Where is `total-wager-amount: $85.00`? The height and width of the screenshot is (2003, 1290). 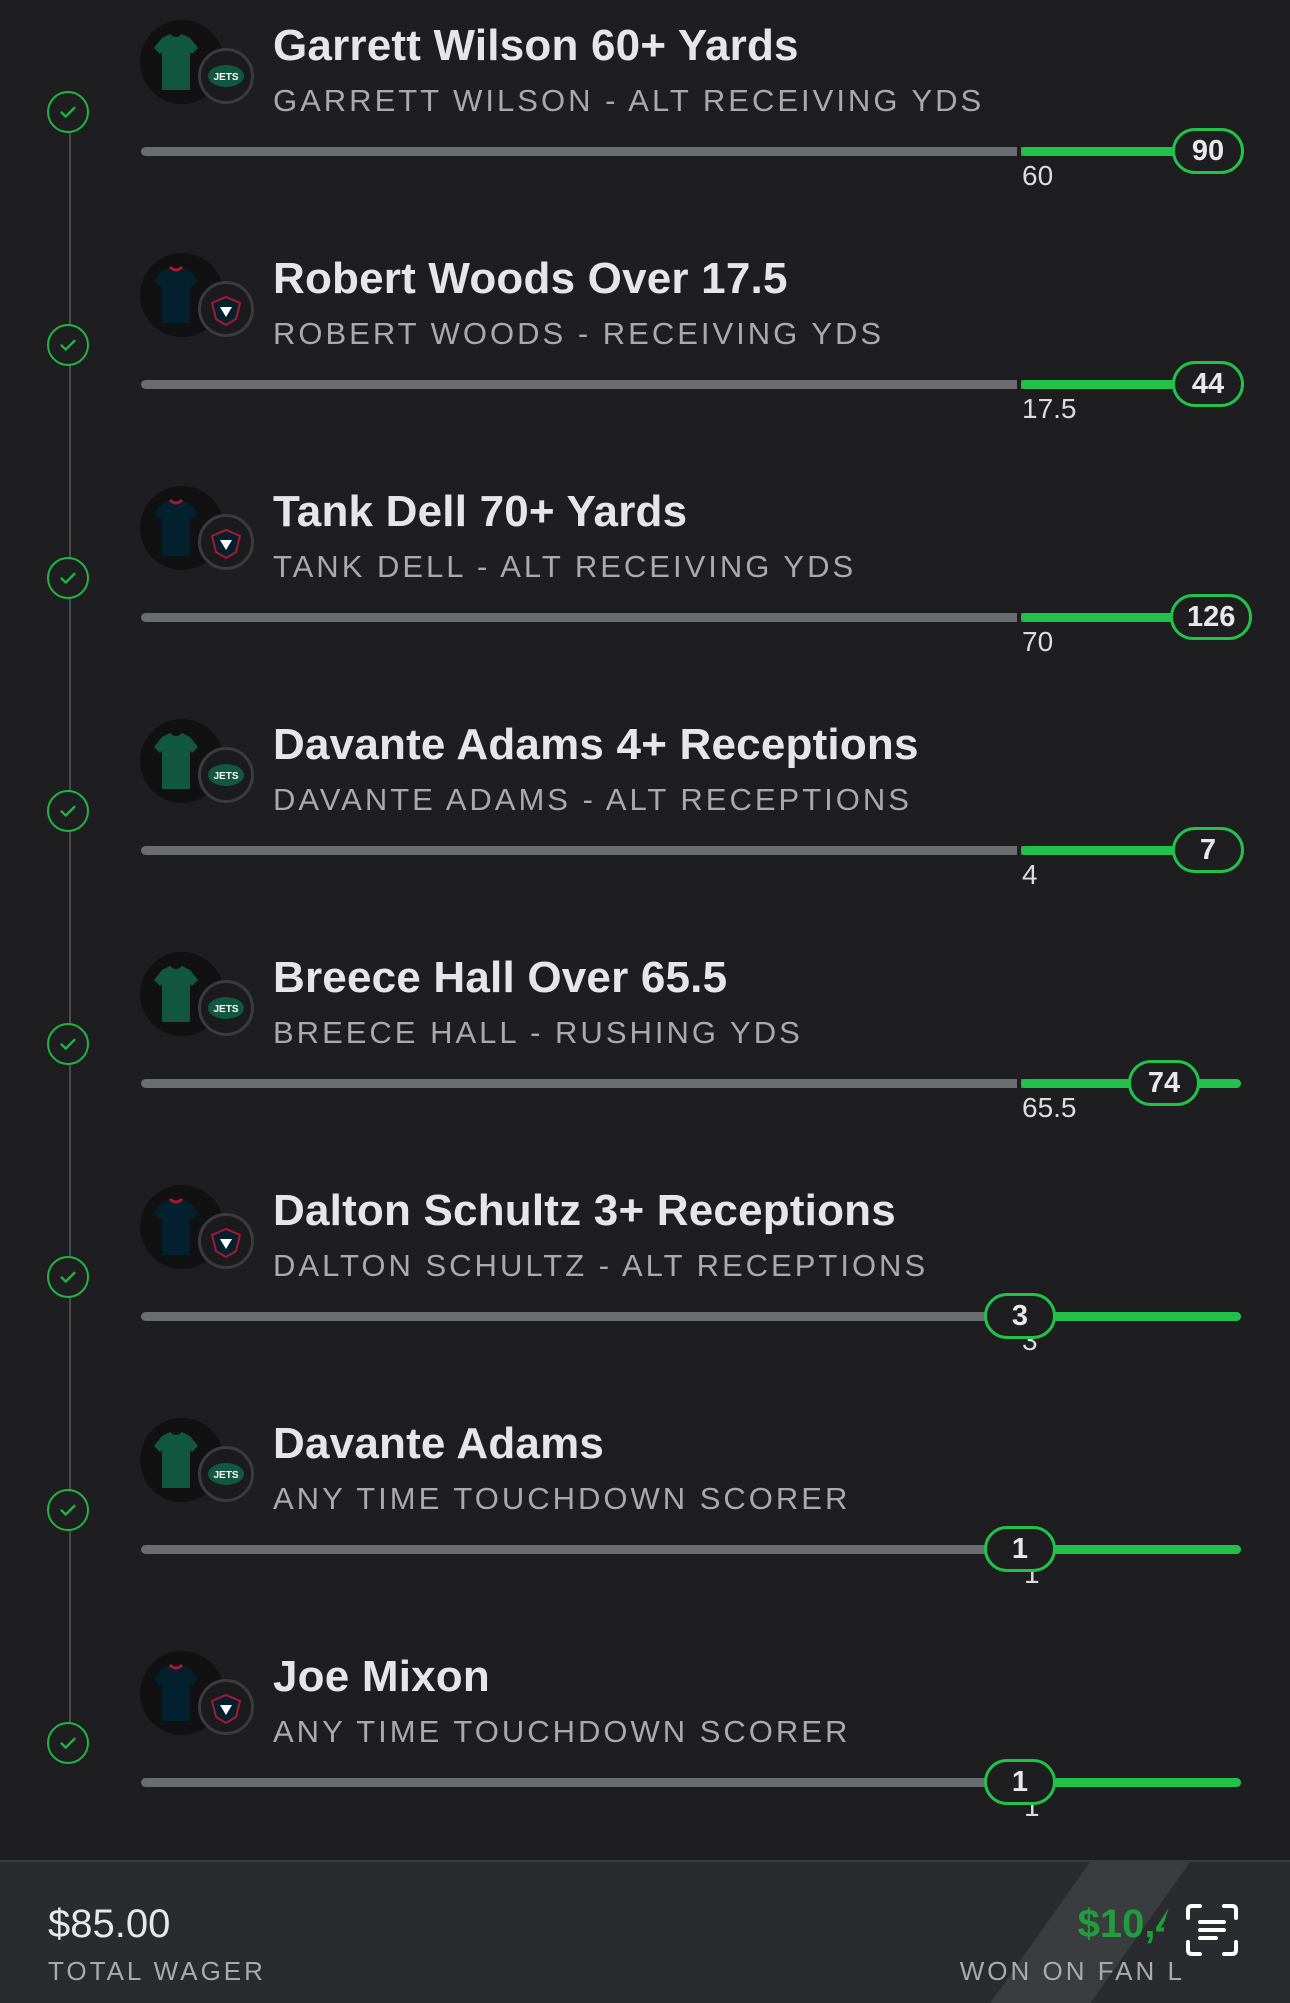 total-wager-amount: $85.00 is located at coordinates (109, 1924).